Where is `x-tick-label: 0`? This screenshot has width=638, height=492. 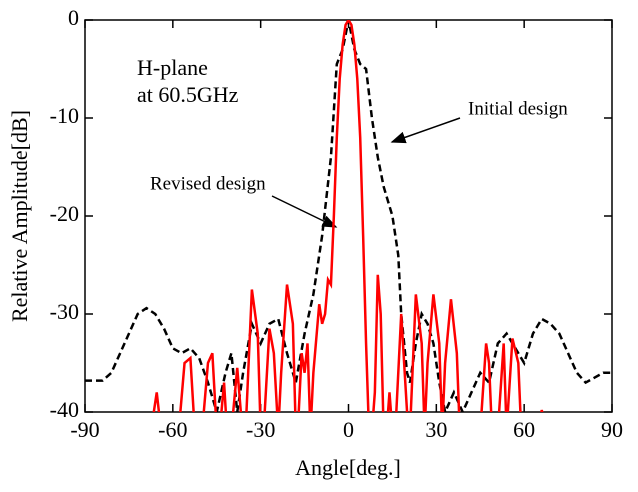
x-tick-label: 0 is located at coordinates (348, 429).